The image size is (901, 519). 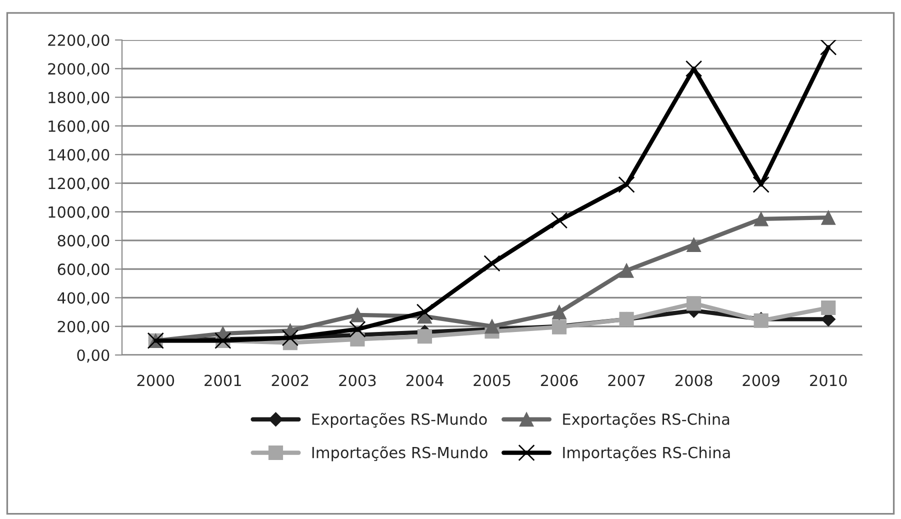 What do you see at coordinates (79, 184) in the screenshot?
I see `y-tick-label: 1200,00` at bounding box center [79, 184].